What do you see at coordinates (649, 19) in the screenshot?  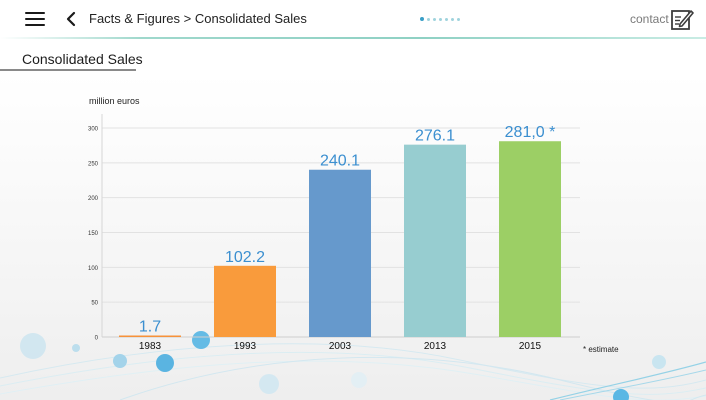 I see `contact-link: contact` at bounding box center [649, 19].